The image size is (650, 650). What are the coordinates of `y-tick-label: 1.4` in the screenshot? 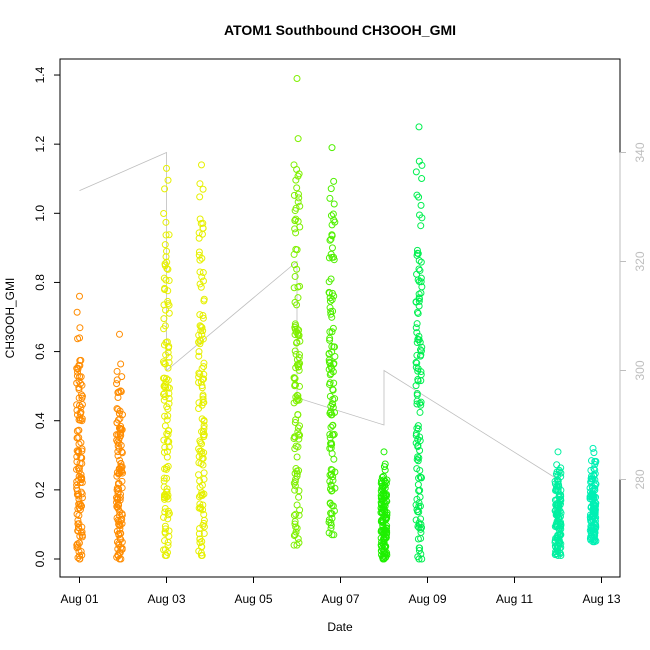 It's located at (40, 74).